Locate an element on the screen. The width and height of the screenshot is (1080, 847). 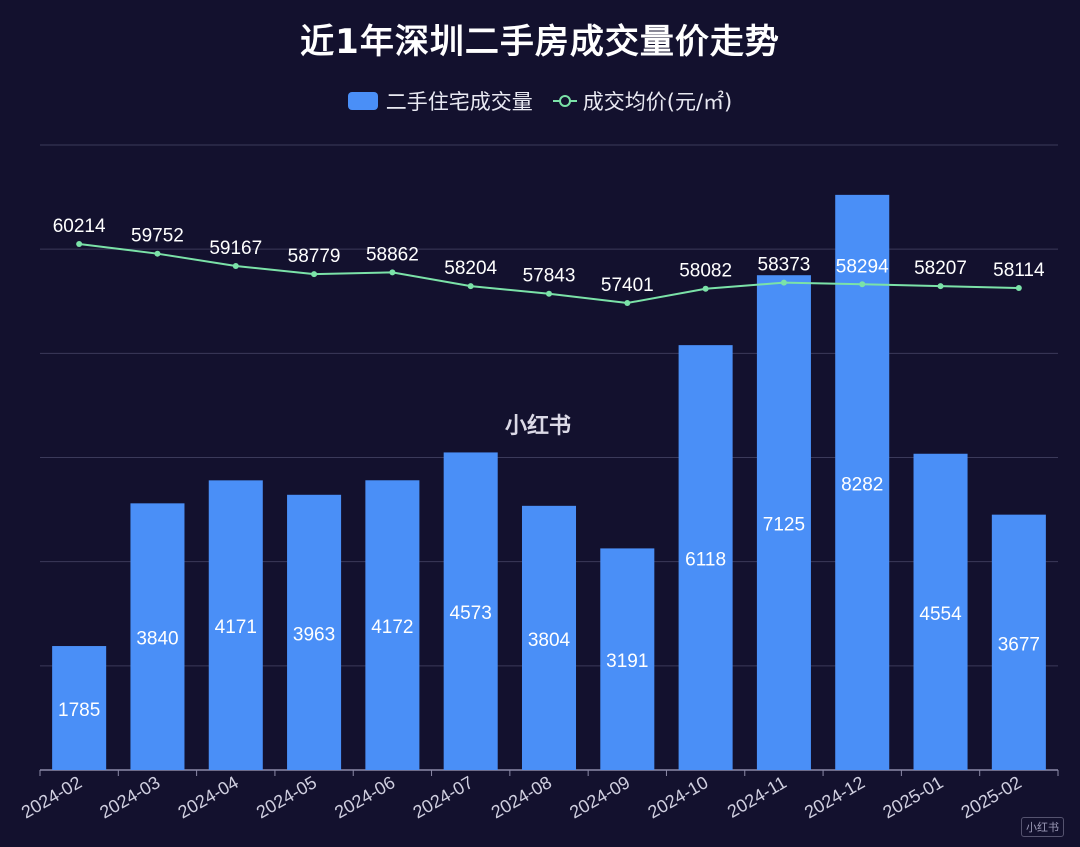
x-tick-label: 2024-07 is located at coordinates (442, 797).